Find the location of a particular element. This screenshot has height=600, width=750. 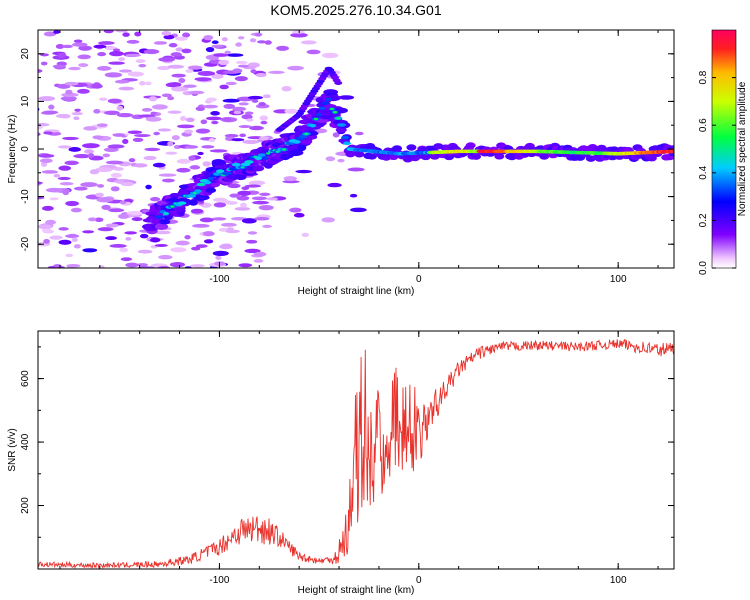

spec-ytick-label: 10 is located at coordinates (25, 101).